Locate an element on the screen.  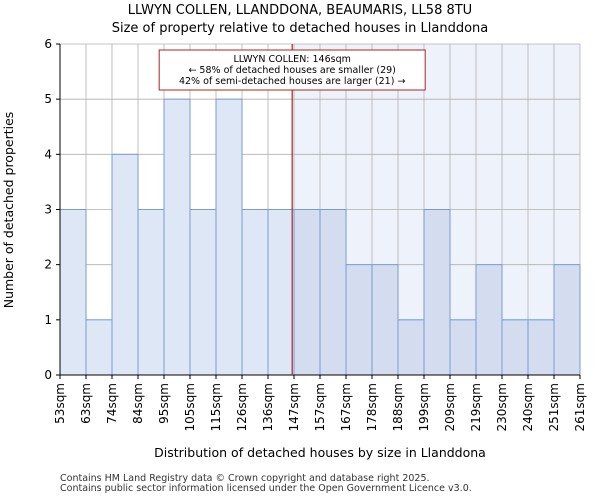
x-tick-label: 188sqm is located at coordinates (398, 407).